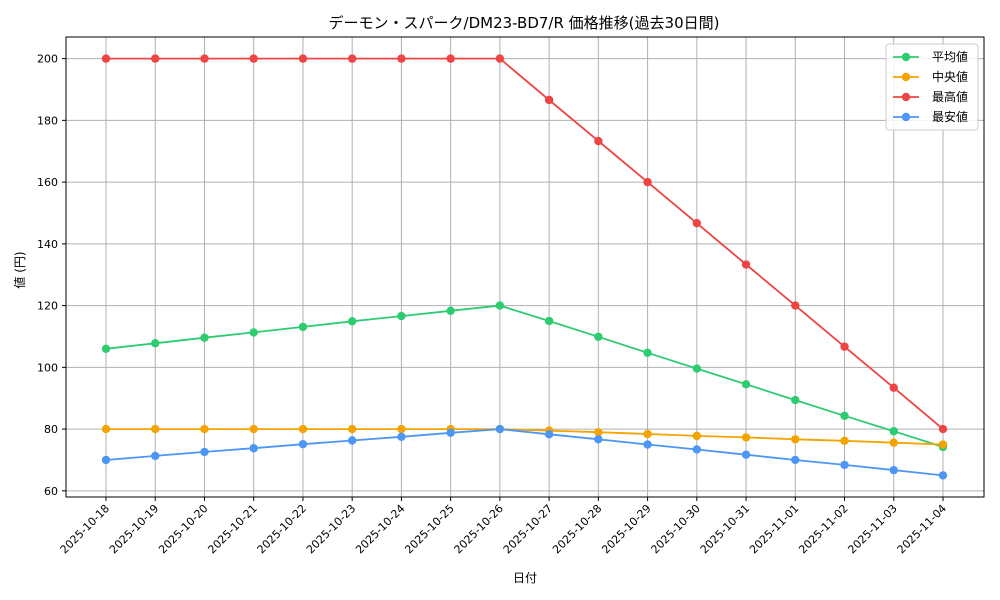 This screenshot has height=600, width=1000. Describe the element at coordinates (47, 59) in the screenshot. I see `y-tick-label: 200` at that location.